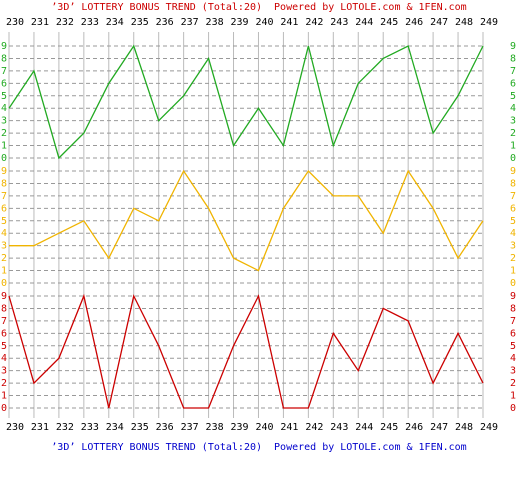  What do you see at coordinates (15, 427) in the screenshot?
I see `x-tick-label-bottom: 230` at bounding box center [15, 427].